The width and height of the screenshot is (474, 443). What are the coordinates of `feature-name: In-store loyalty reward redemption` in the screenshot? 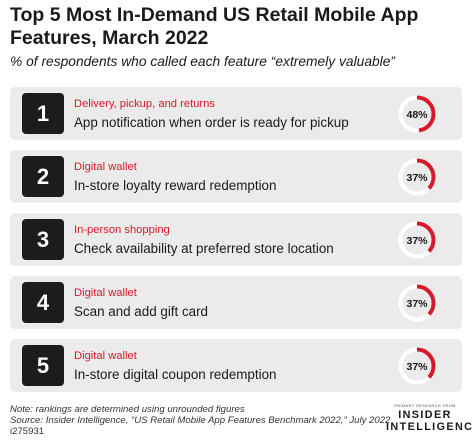 It's located at (175, 185).